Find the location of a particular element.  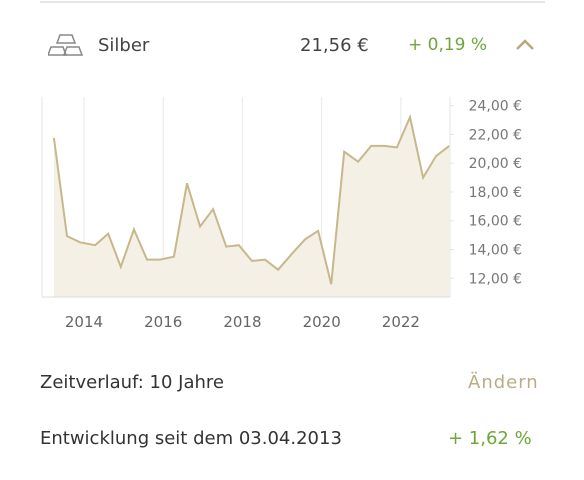

asset-name: Silber is located at coordinates (124, 45).